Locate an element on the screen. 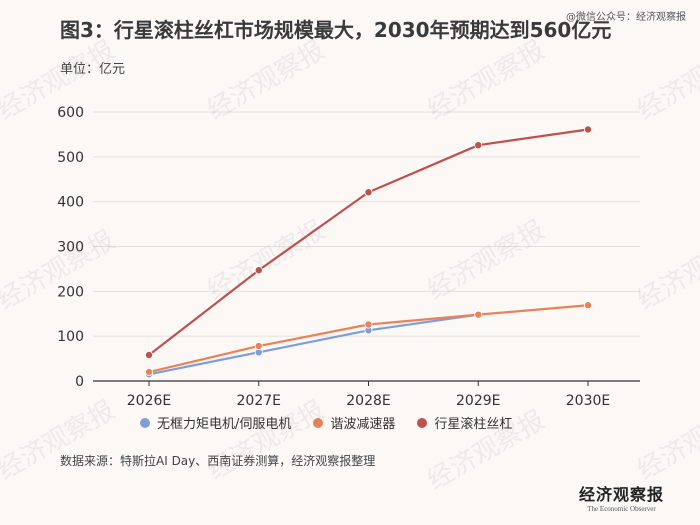  legend-item: 无框力矩电机/伺服电机 is located at coordinates (215, 422).